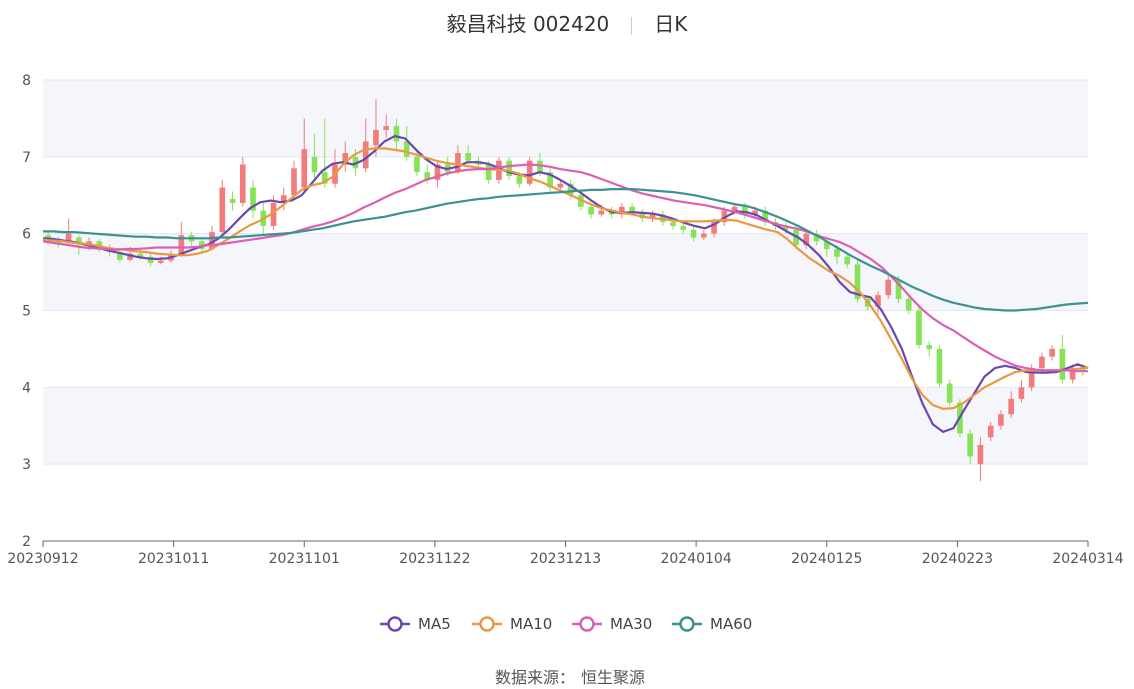  What do you see at coordinates (415, 624) in the screenshot?
I see `legend-item-ma5: MA5` at bounding box center [415, 624].